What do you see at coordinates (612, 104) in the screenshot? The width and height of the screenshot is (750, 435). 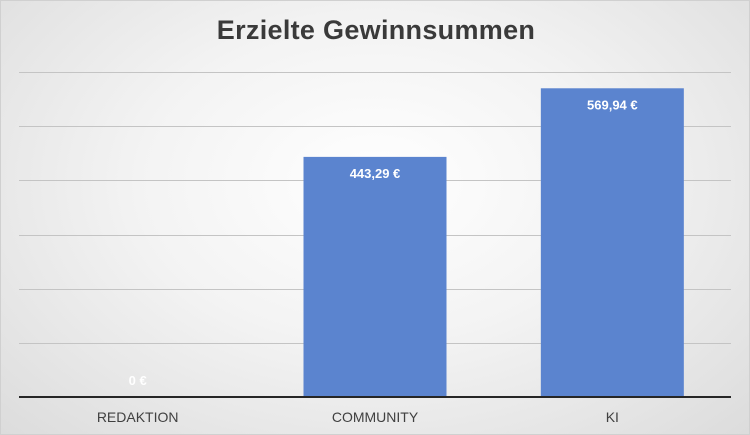 I see `data-label-ki: 569,94 €` at bounding box center [612, 104].